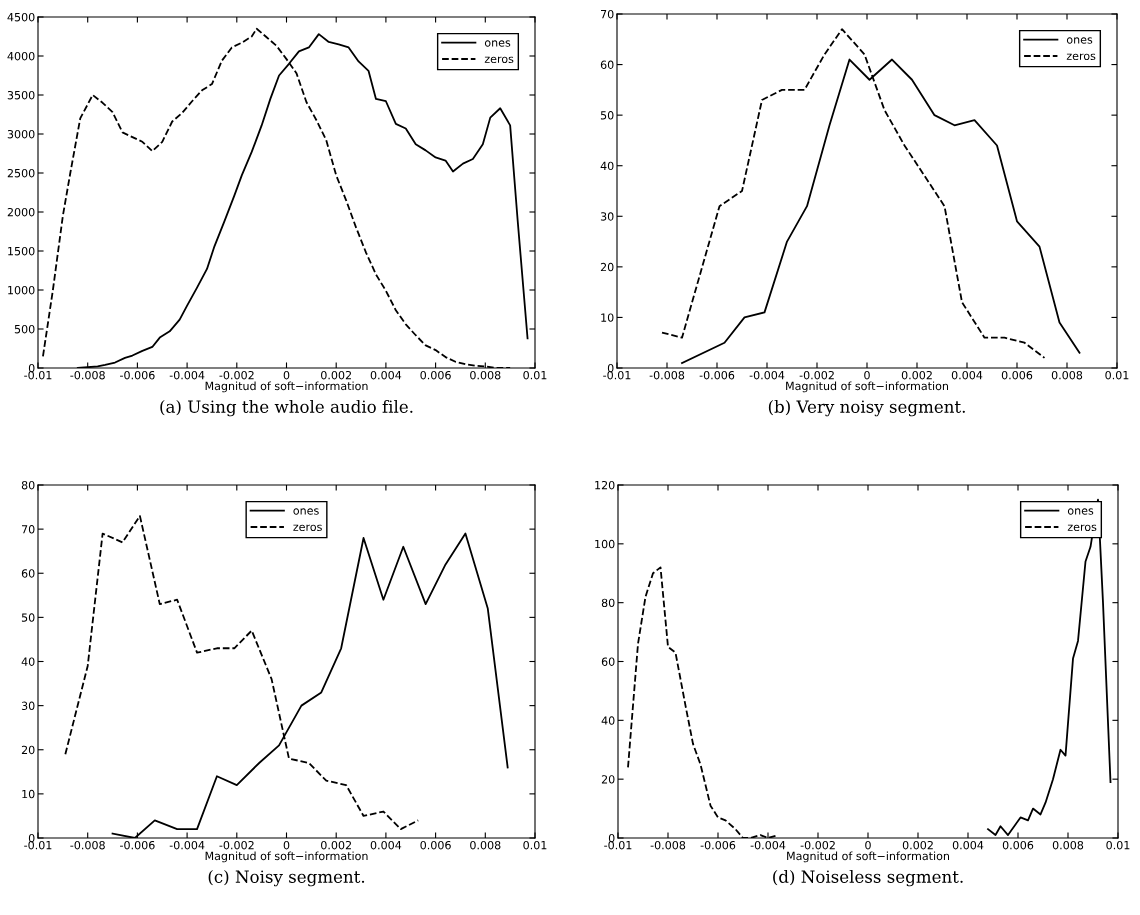 The image size is (1140, 915). Describe the element at coordinates (21, 251) in the screenshot. I see `y-tick-label: 1500` at that location.